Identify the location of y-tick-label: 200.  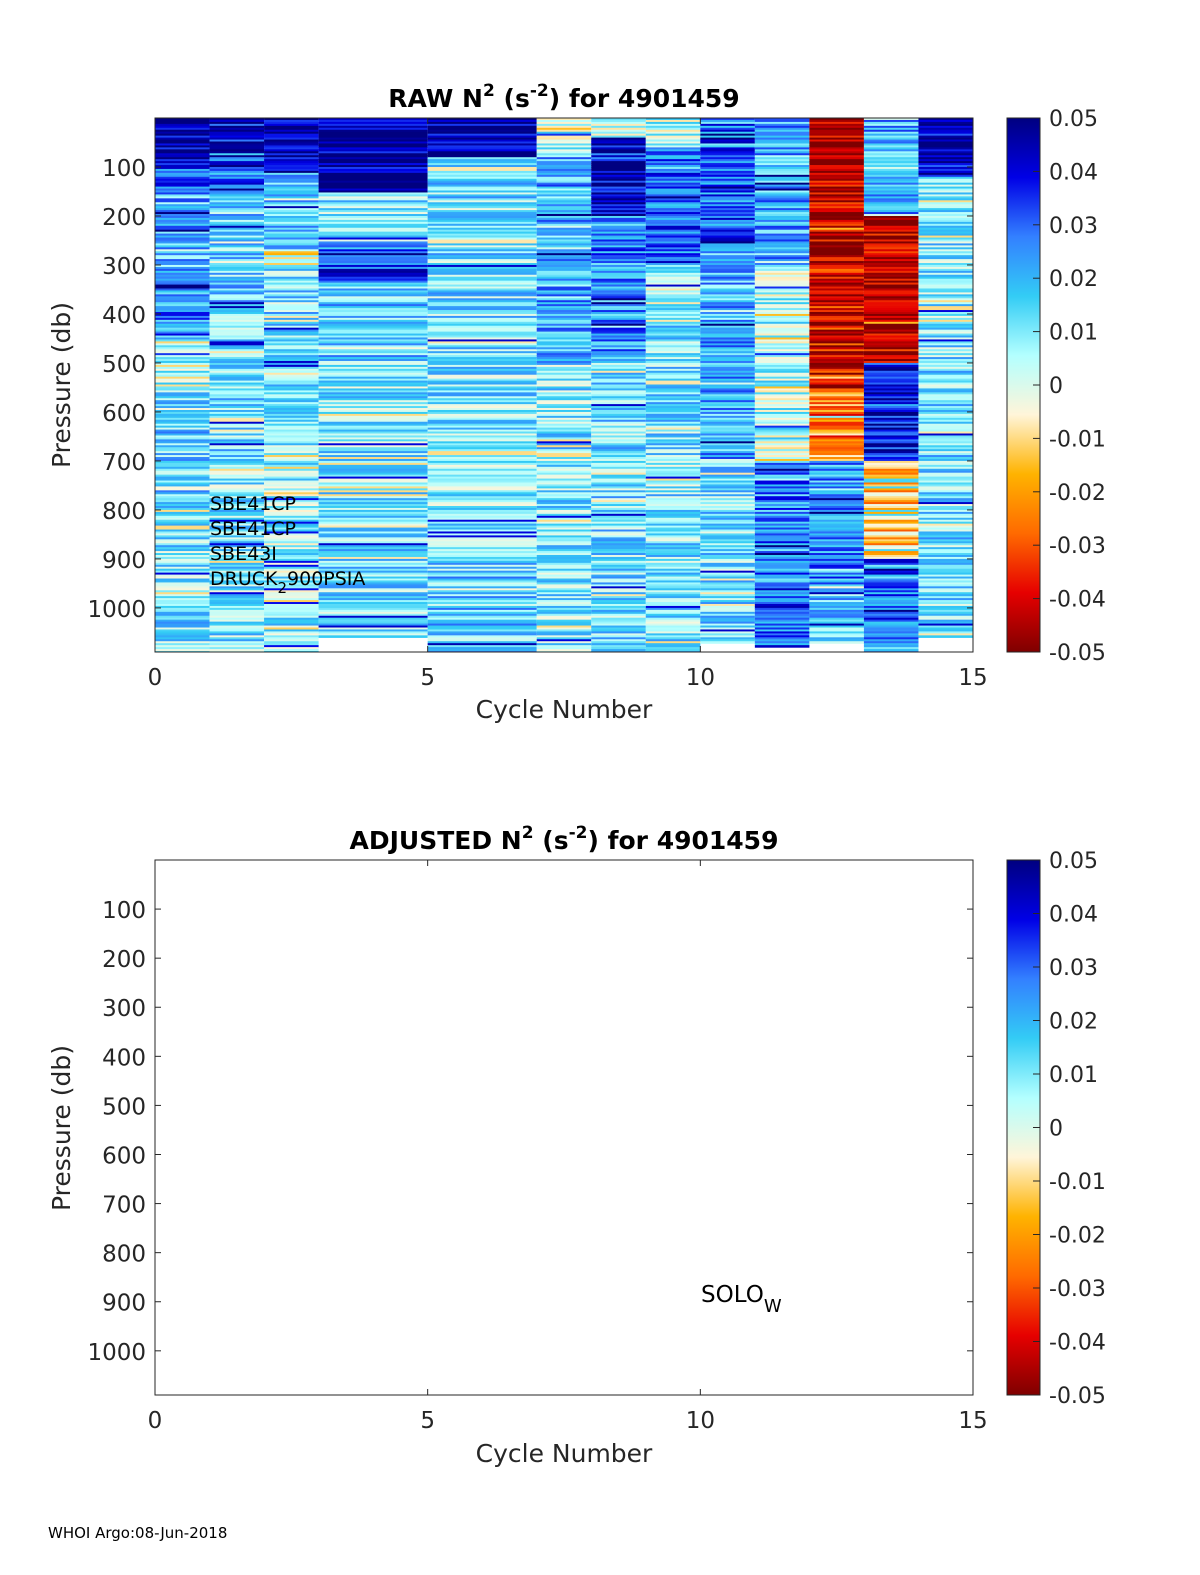
(124, 960).